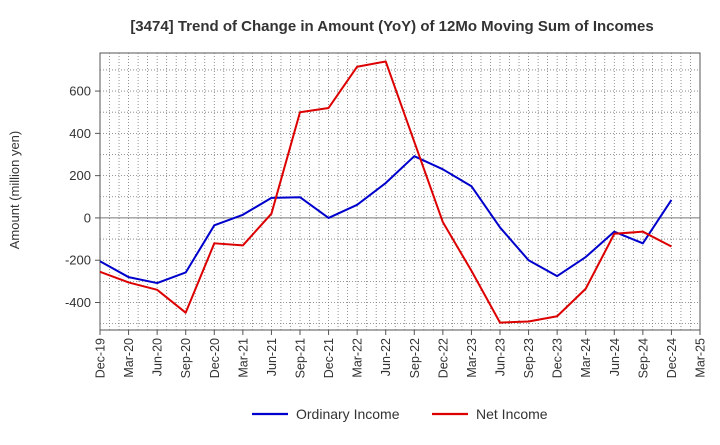 The width and height of the screenshot is (720, 445). I want to click on x-tick-label: Dec-23, so click(558, 358).